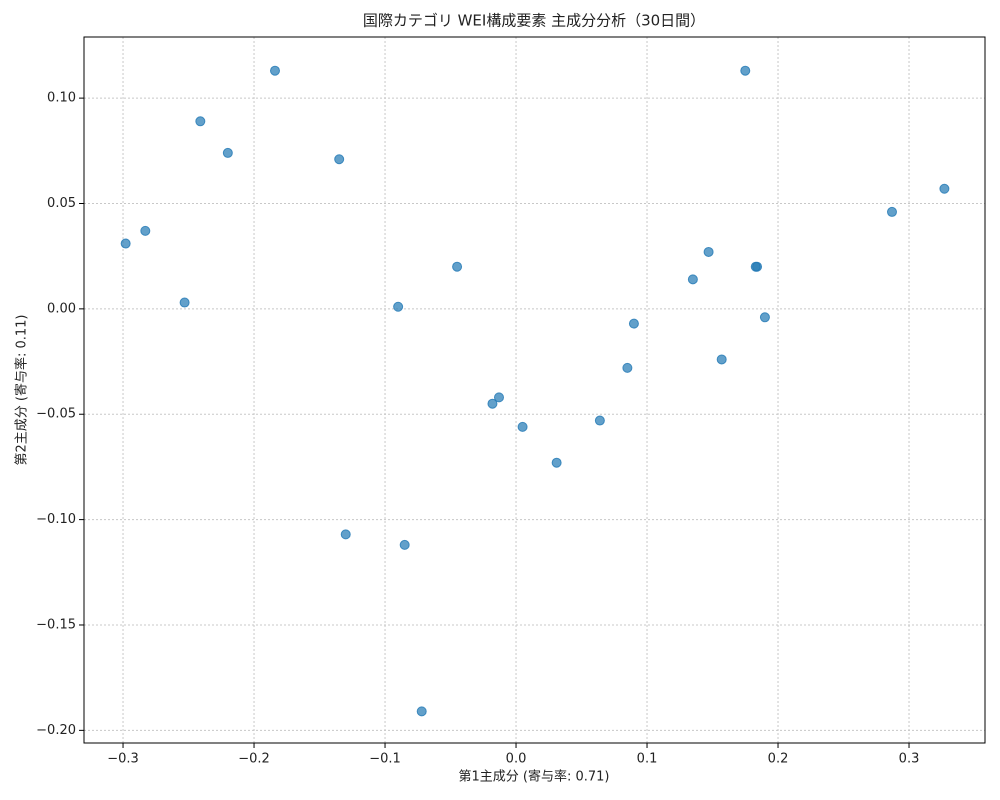 The height and width of the screenshot is (800, 1000). What do you see at coordinates (534, 21) in the screenshot?
I see `chart-title: 国際カテゴリ WEI構成要素 主成分分析（30日間）` at bounding box center [534, 21].